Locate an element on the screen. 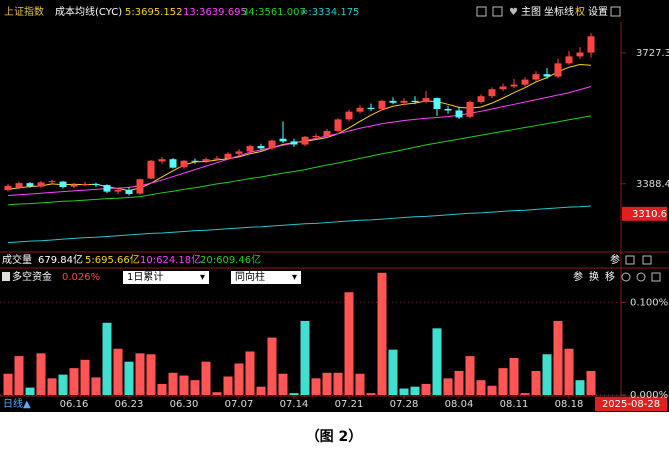  legend-entry: ∞:3334.175 is located at coordinates (329, 12).